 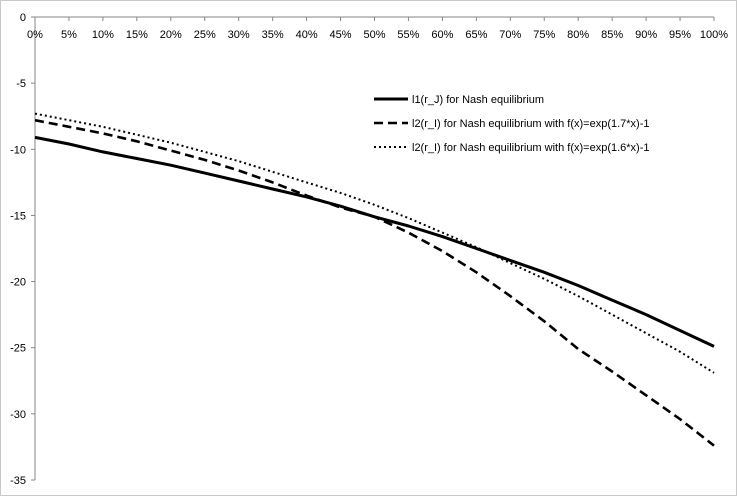 I want to click on y-tick-label: -30, so click(x=18, y=415).